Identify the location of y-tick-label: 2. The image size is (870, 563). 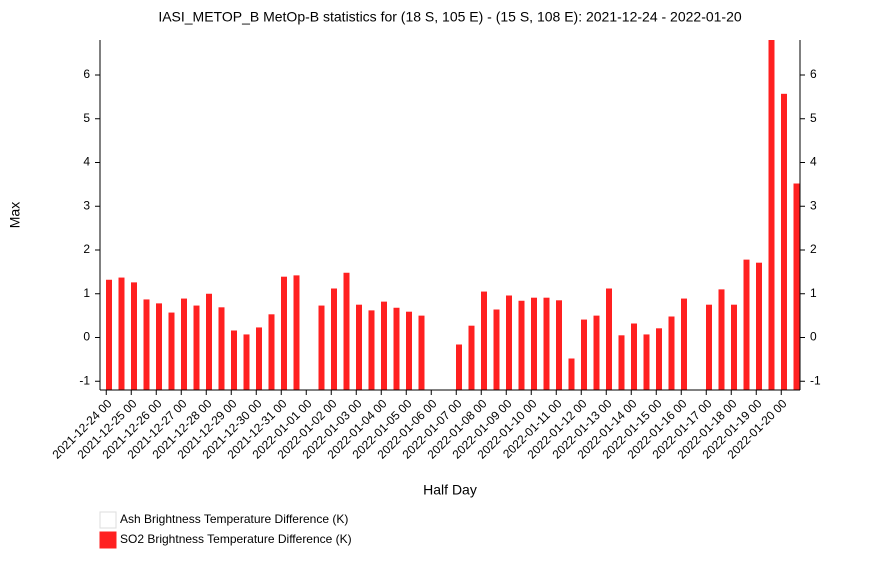
(86, 249).